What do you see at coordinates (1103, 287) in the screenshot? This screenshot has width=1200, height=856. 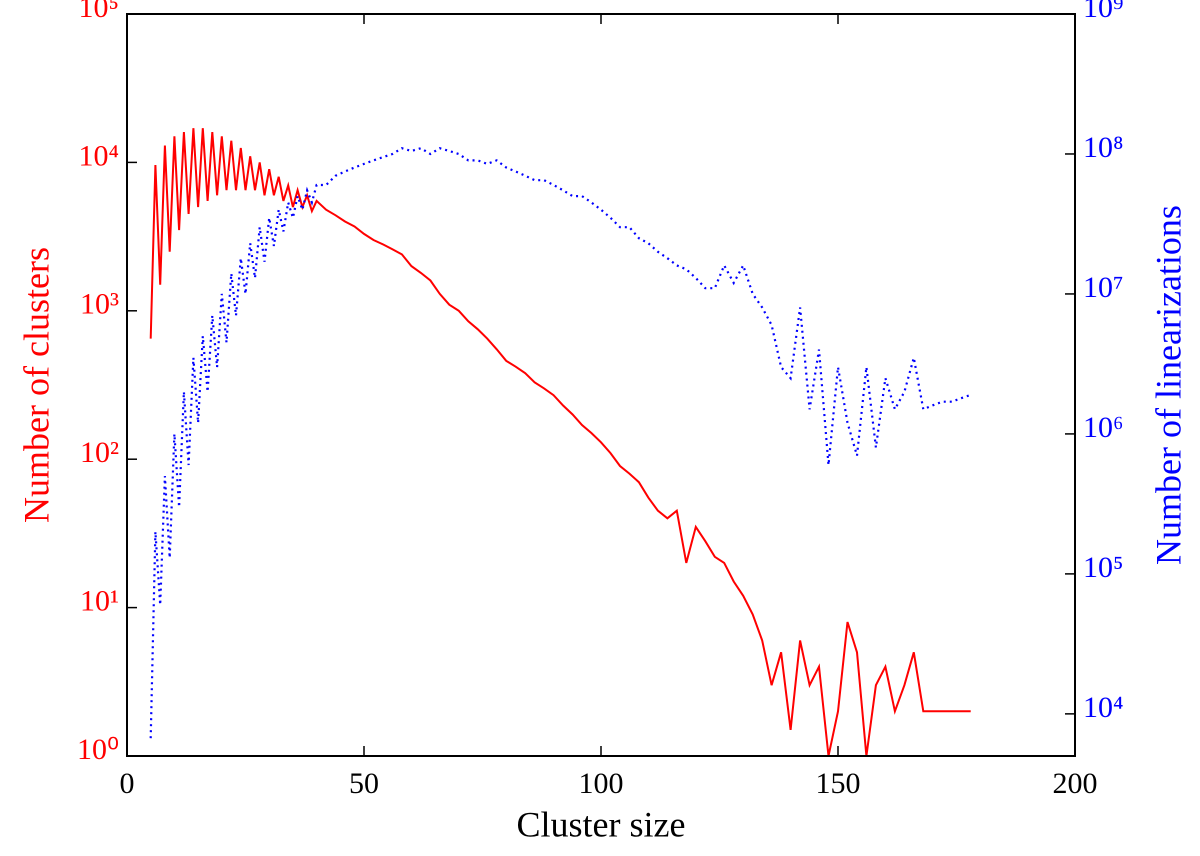 I see `y2-tick-label: 10⁷` at bounding box center [1103, 287].